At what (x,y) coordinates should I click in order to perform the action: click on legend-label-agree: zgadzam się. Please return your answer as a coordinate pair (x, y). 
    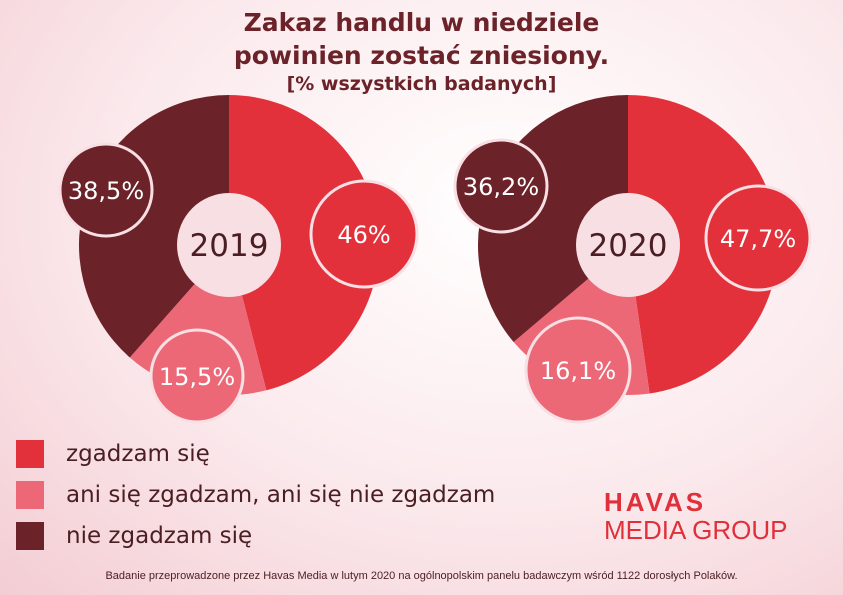
    Looking at the image, I should click on (138, 454).